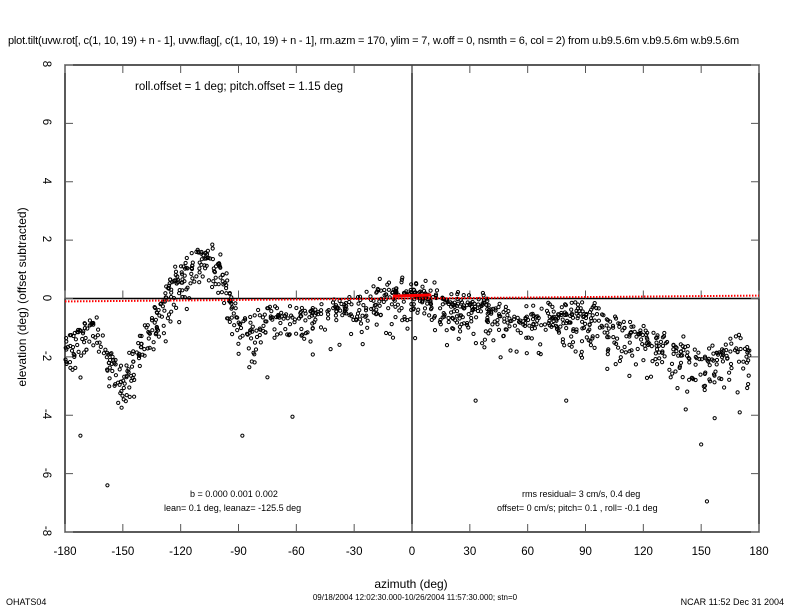  Describe the element at coordinates (46, 239) in the screenshot. I see `y-tick-label: 2` at that location.